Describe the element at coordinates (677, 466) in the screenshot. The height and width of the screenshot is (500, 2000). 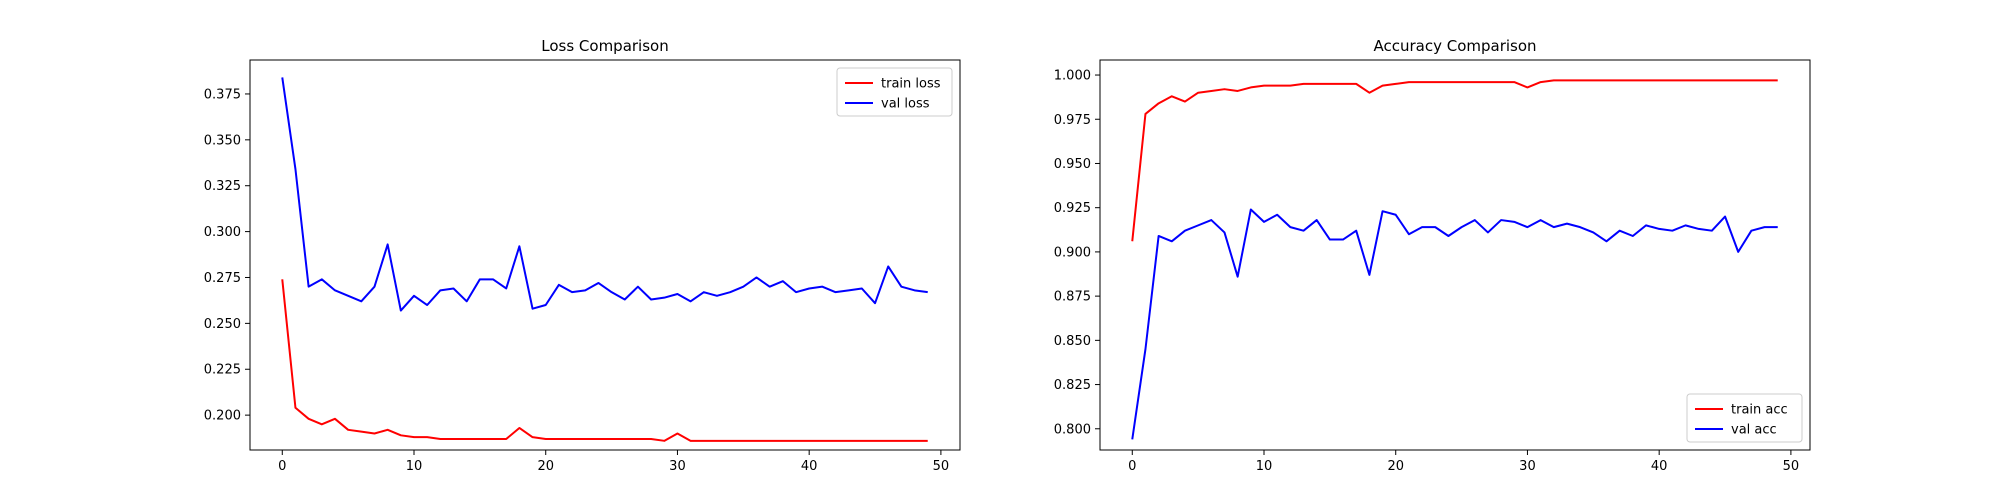
I see `chart1-x-tick-label: 30` at that location.